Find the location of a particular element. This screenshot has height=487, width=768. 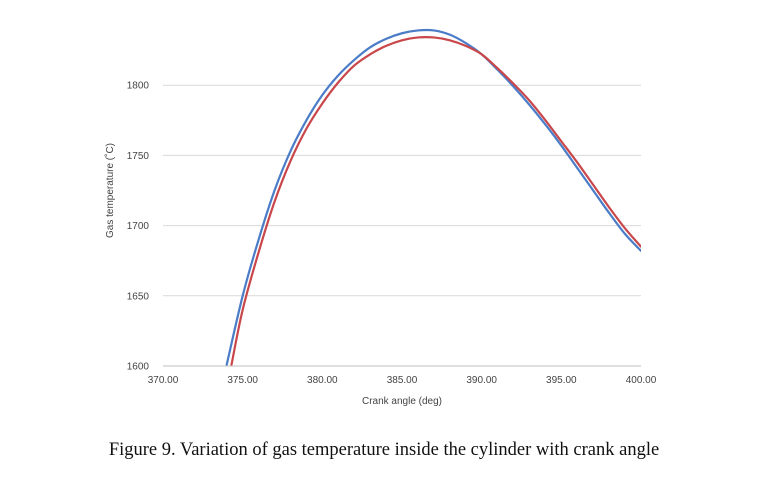

x-tick-label: 375.00 is located at coordinates (242, 380).